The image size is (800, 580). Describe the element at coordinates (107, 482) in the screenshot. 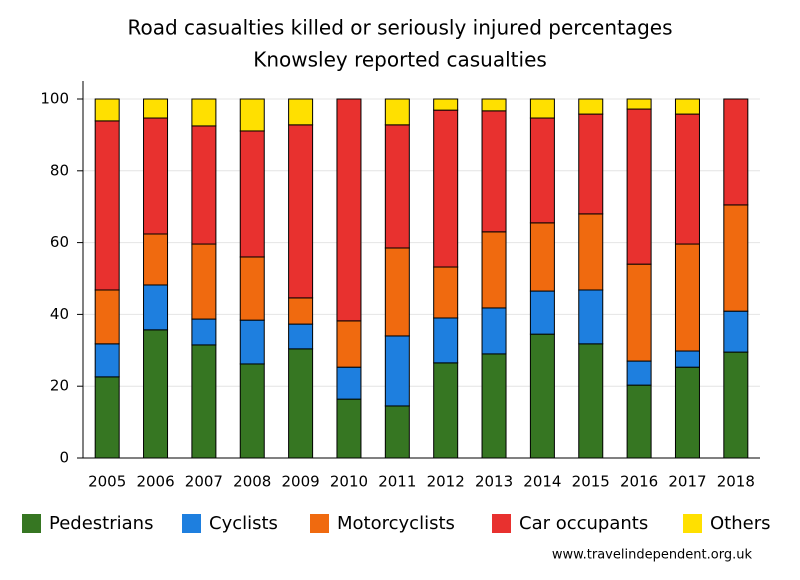

I see `x-tick-label: 2005` at that location.